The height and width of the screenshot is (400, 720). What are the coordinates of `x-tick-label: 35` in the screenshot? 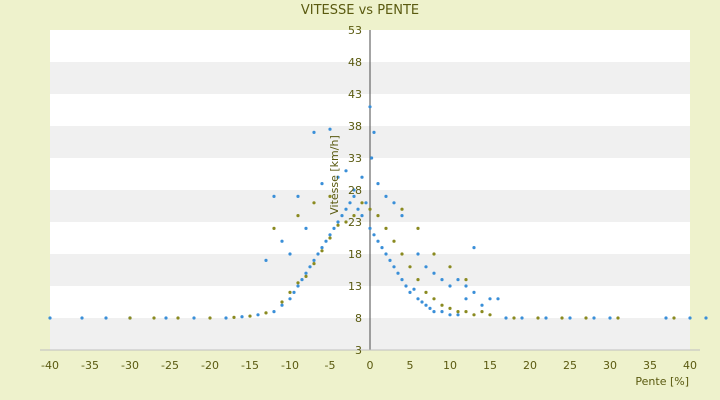 It's located at (650, 365).